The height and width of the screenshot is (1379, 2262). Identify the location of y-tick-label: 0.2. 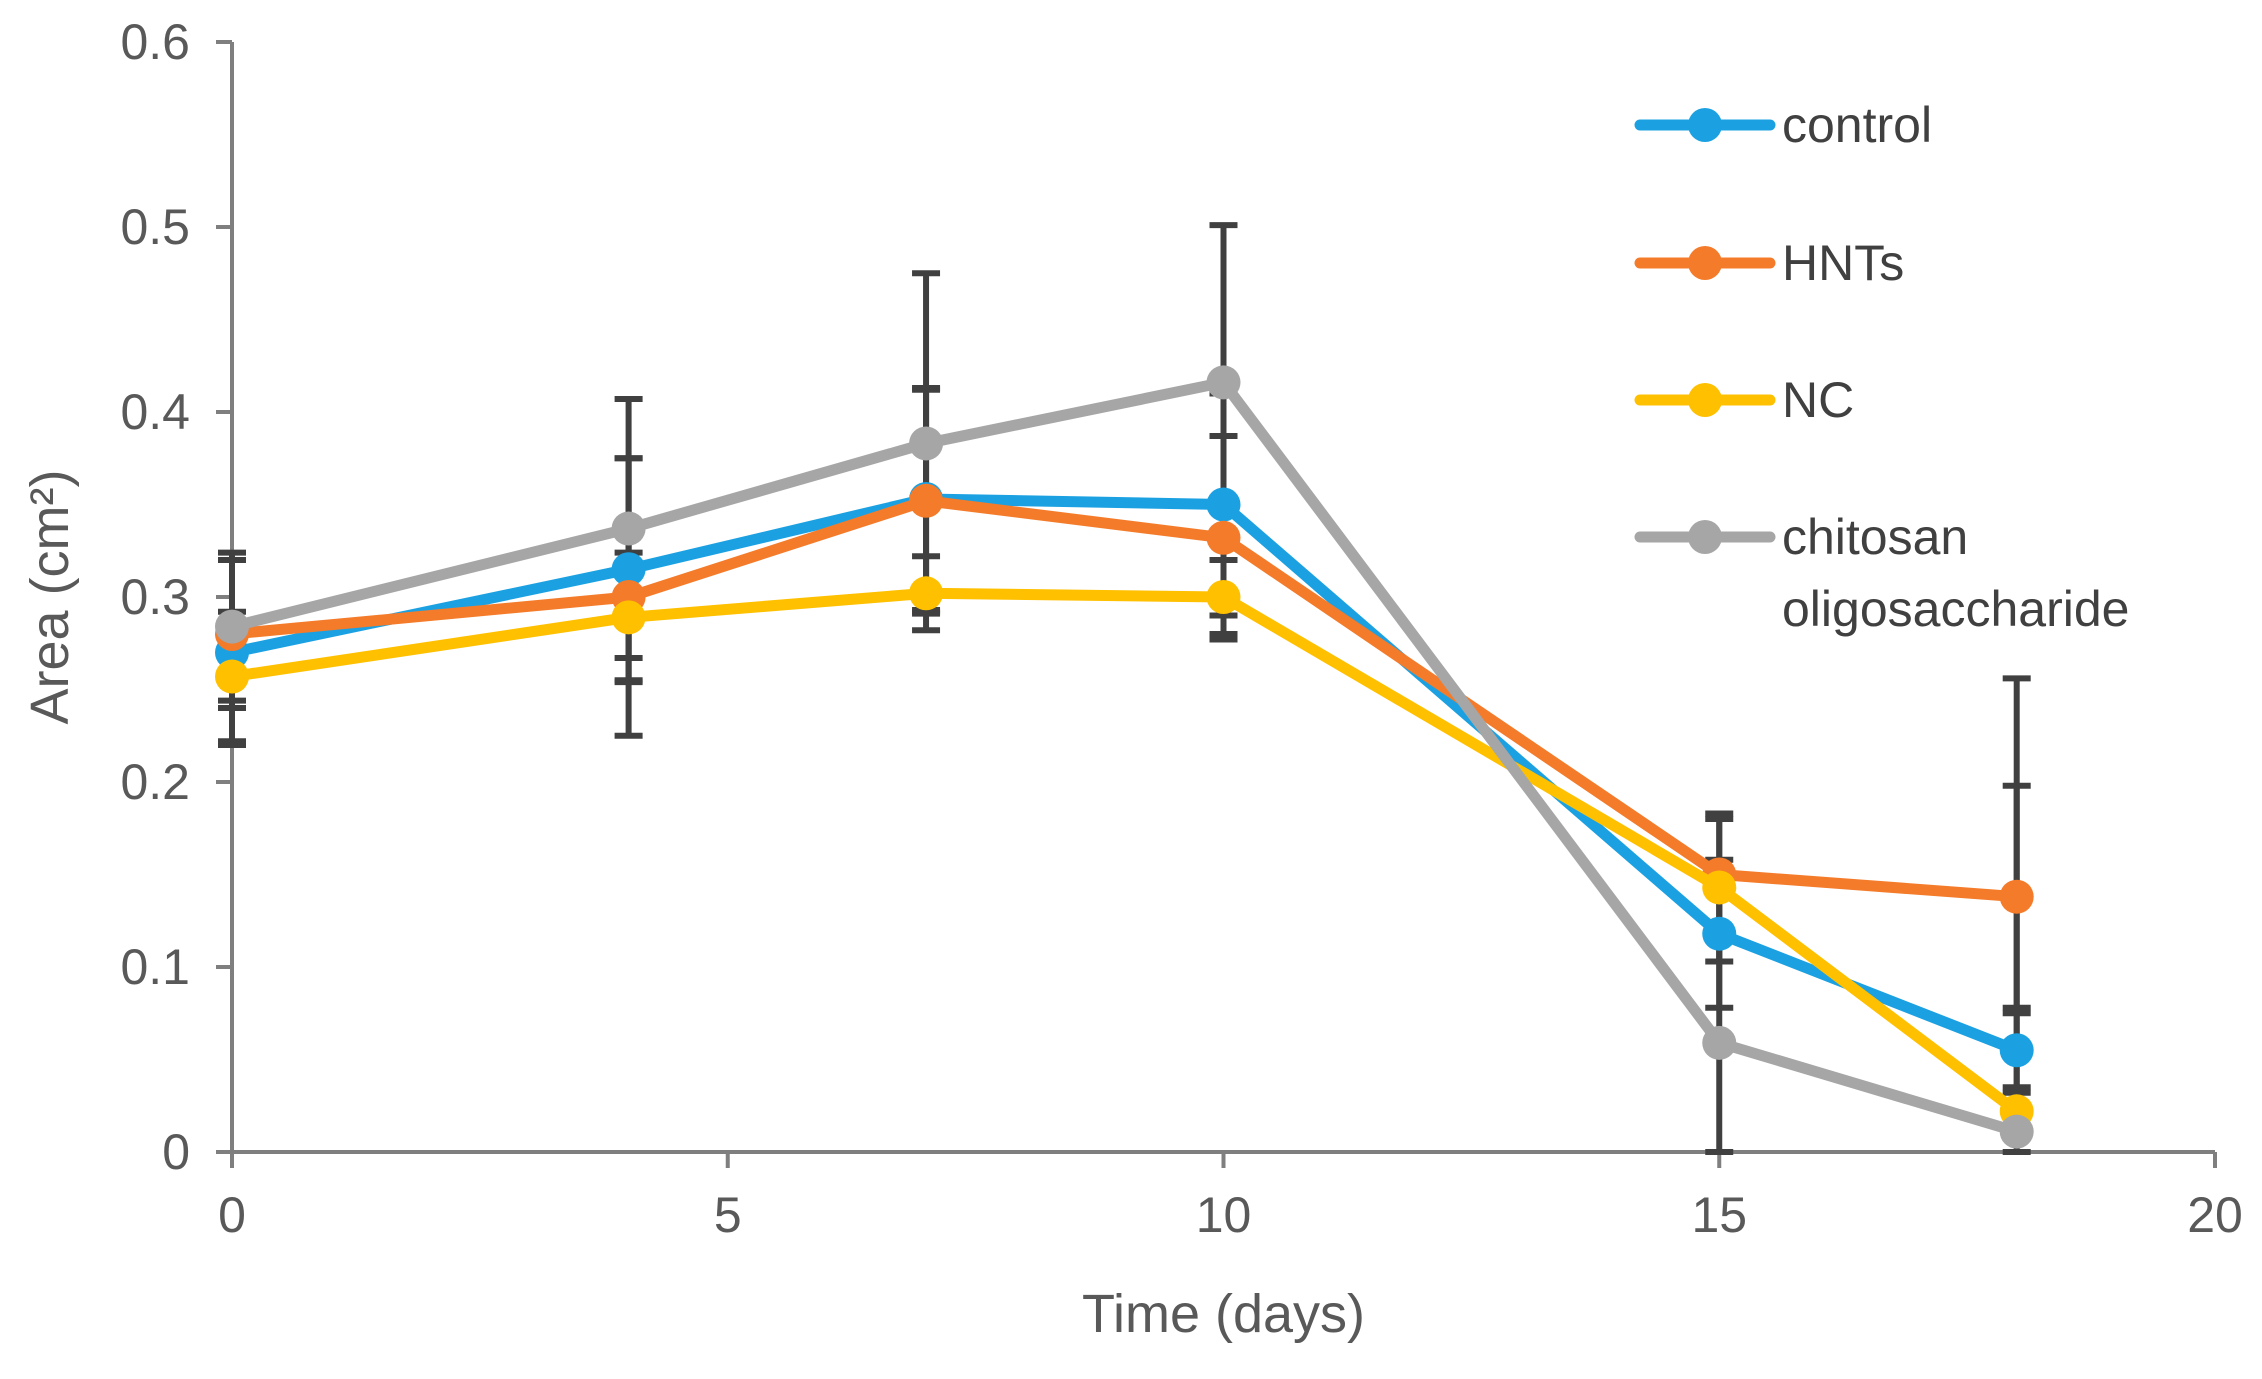
(155, 782).